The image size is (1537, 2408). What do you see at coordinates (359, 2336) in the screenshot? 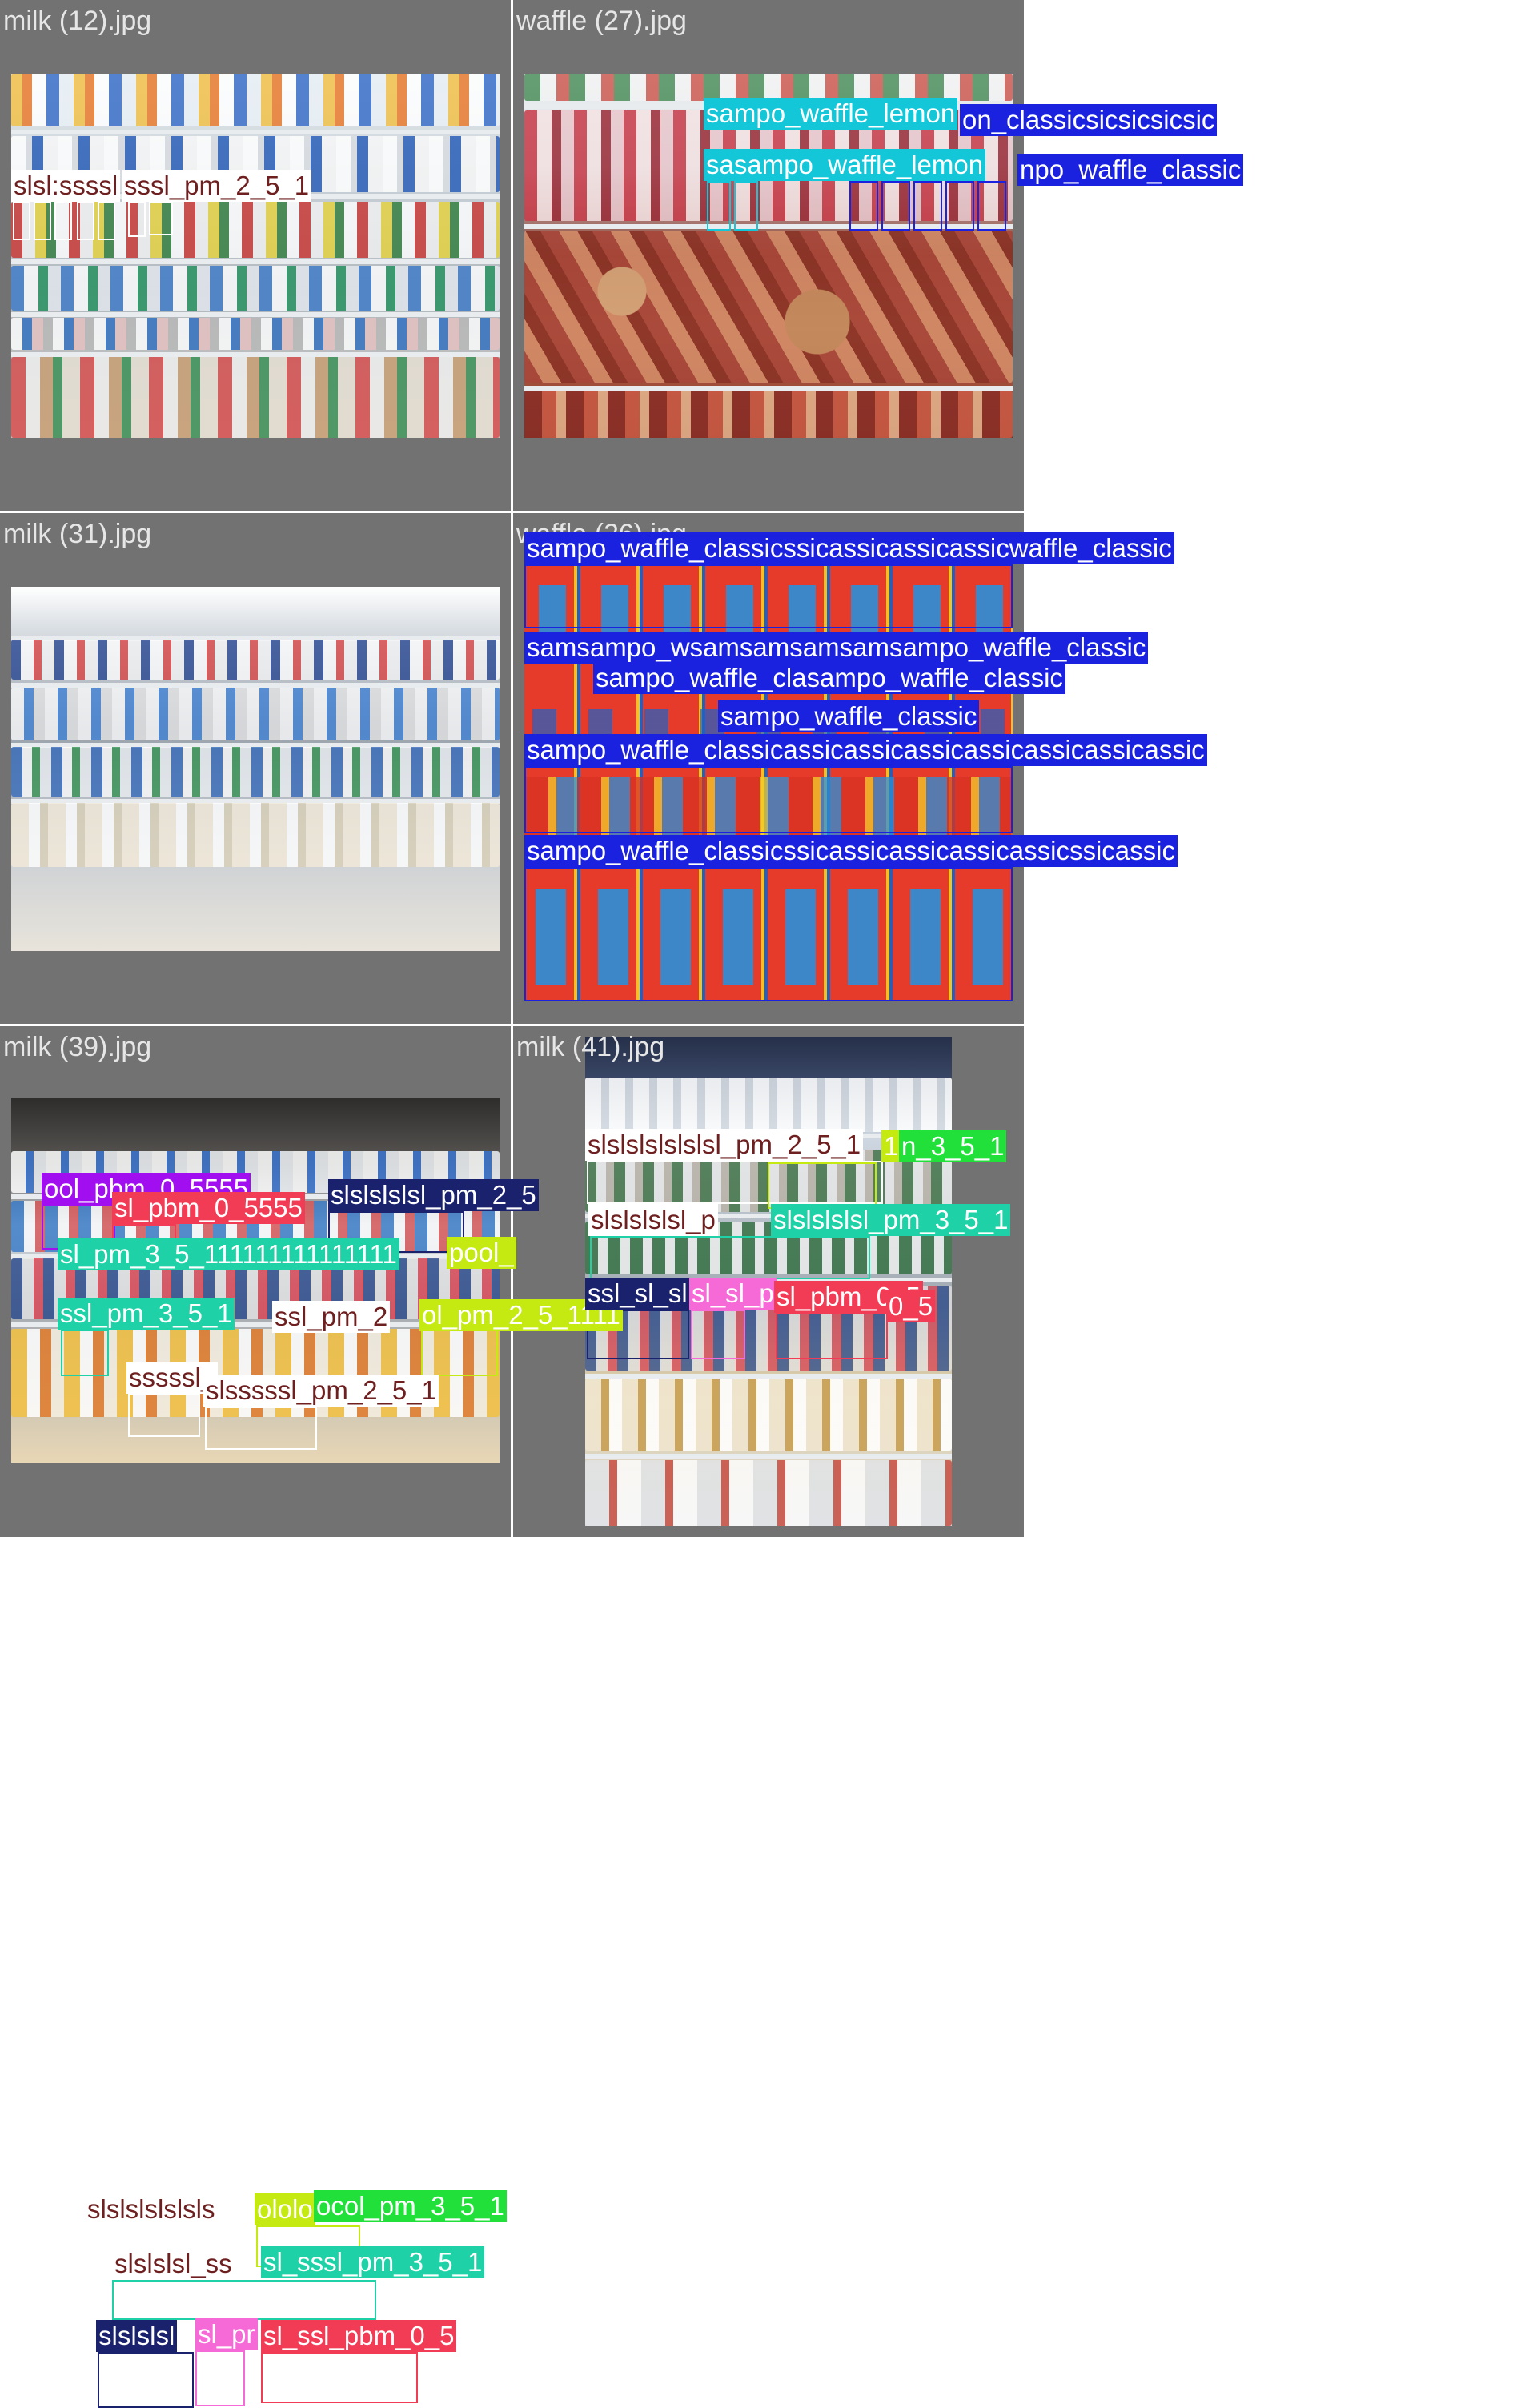
I see `detection-label: sl_ssl_pbm_0_5` at bounding box center [359, 2336].